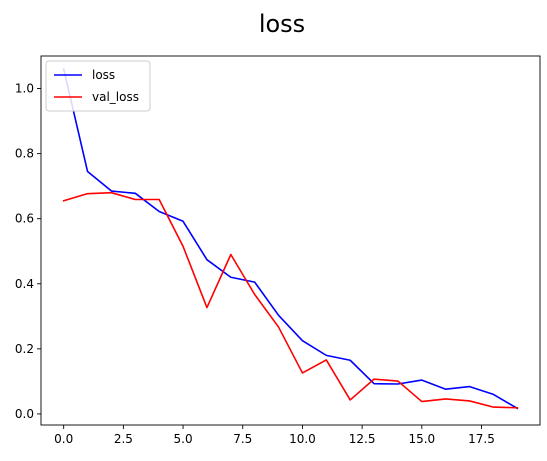 Image resolution: width=547 pixels, height=461 pixels. Describe the element at coordinates (242, 439) in the screenshot. I see `x-tick-label: 7.5` at that location.